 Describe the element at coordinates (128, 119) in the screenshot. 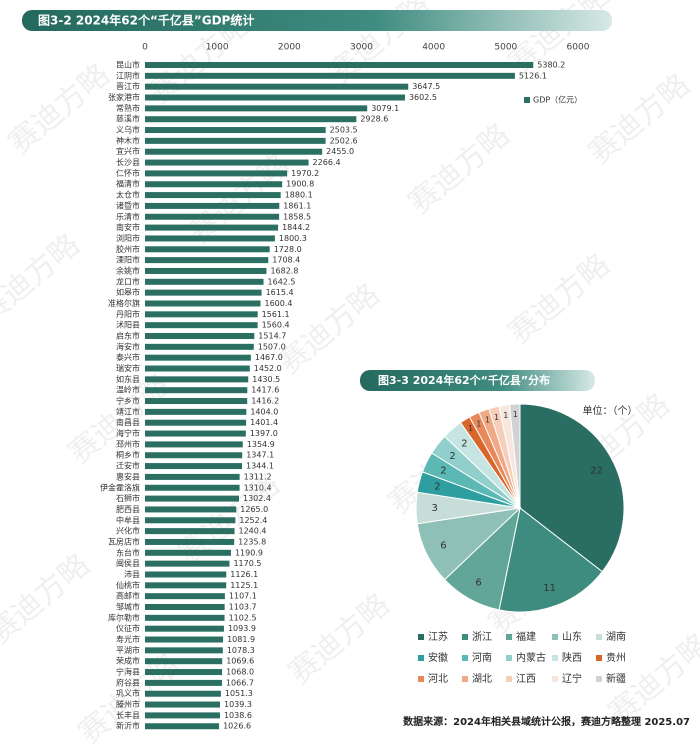

I see `category-label: 慈溪市` at that location.